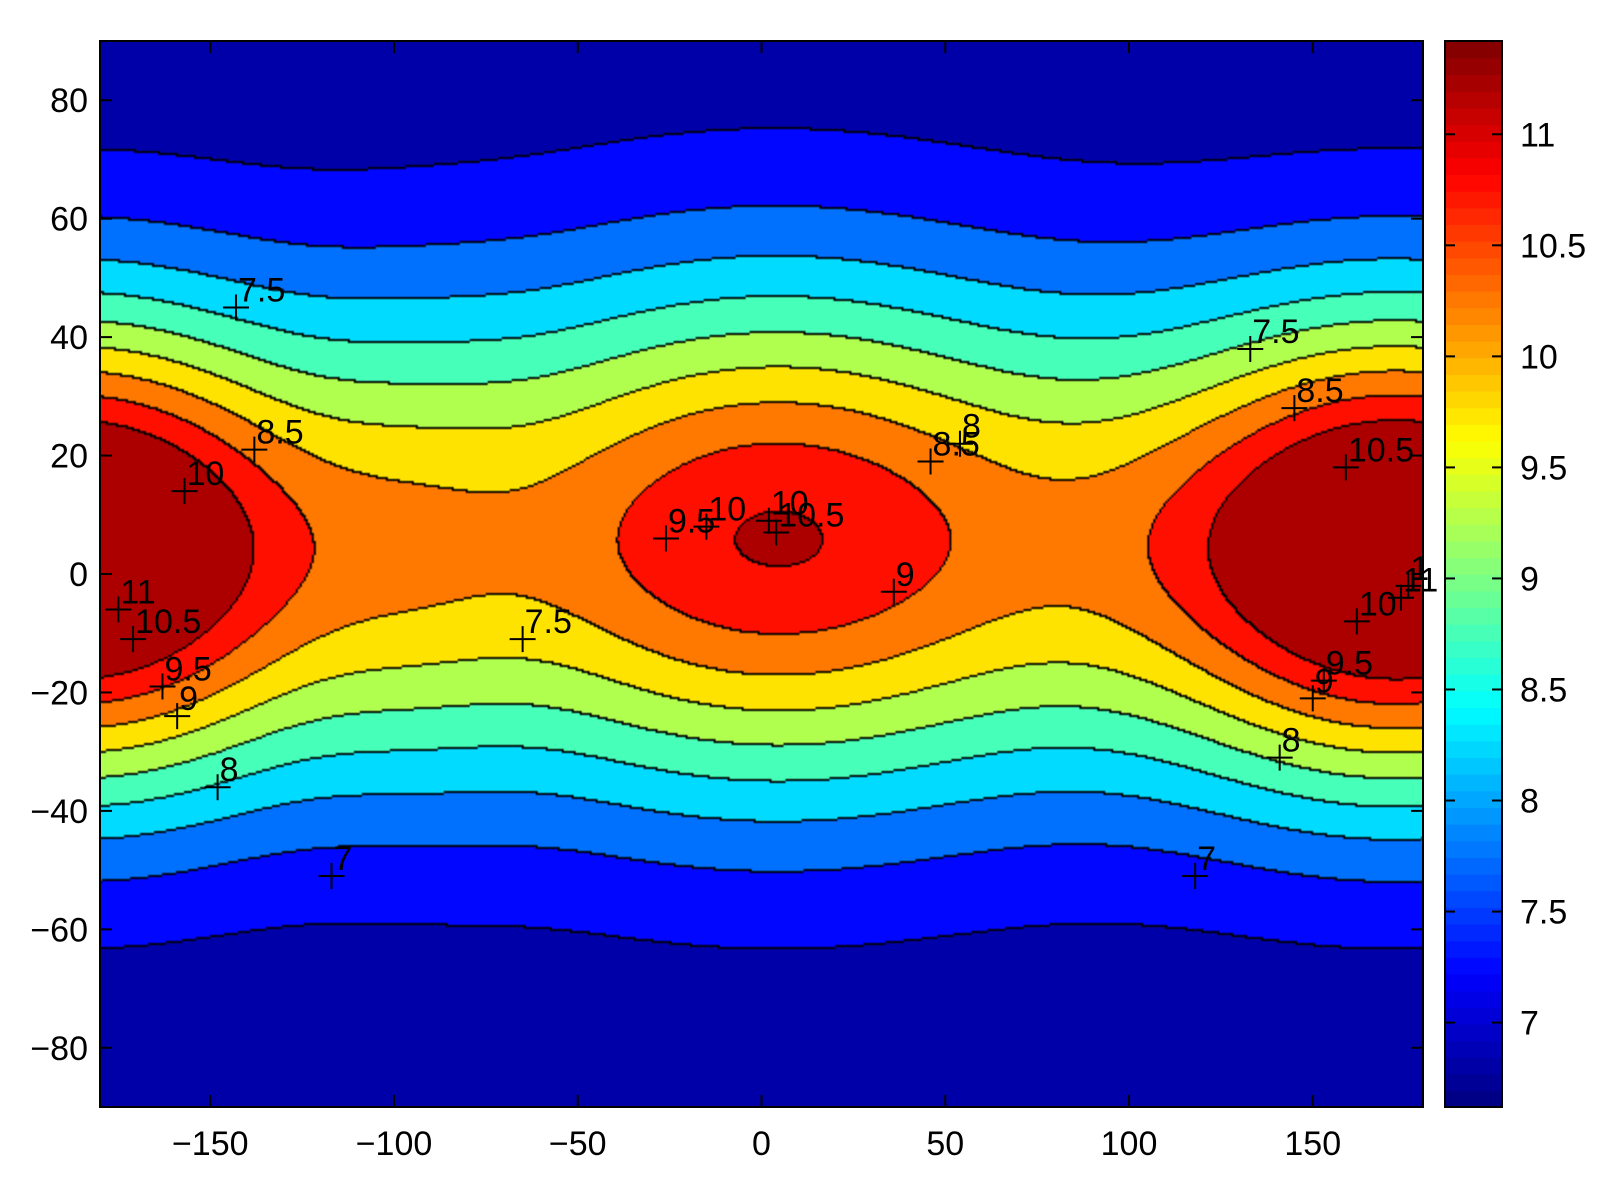 This screenshot has height=1182, width=1611. I want to click on colorbar-tick-label: 8, so click(1529, 802).